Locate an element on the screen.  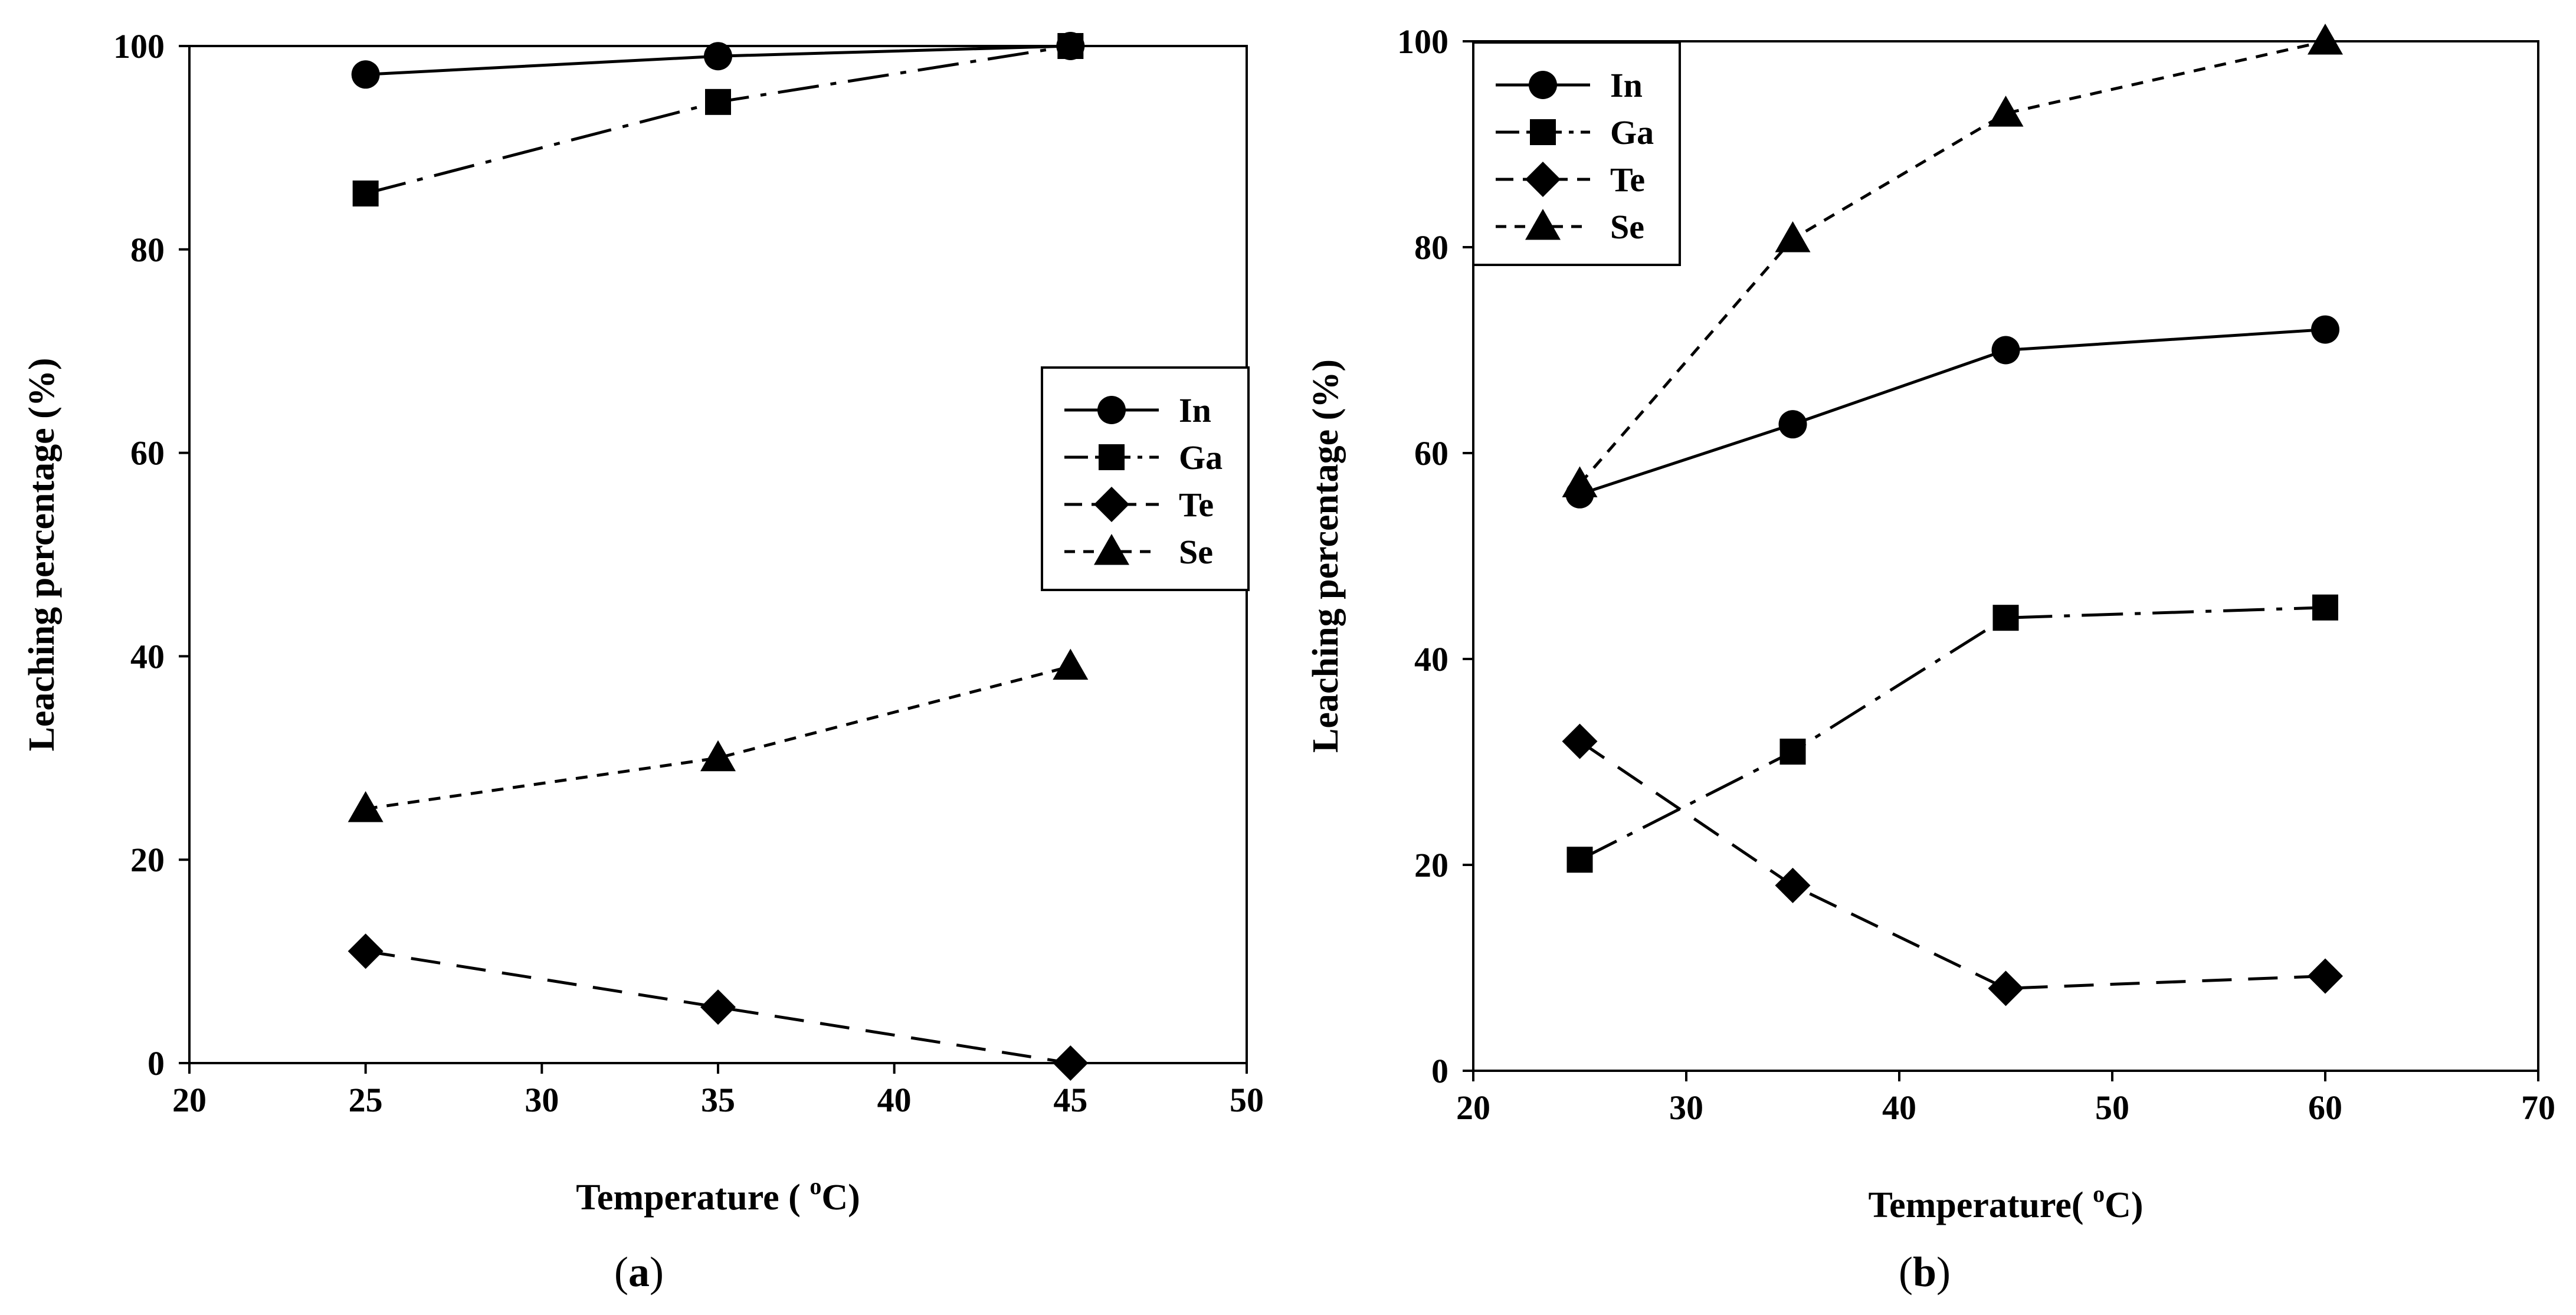
x-axis-title: Temperature ( oC) is located at coordinates (718, 1195).